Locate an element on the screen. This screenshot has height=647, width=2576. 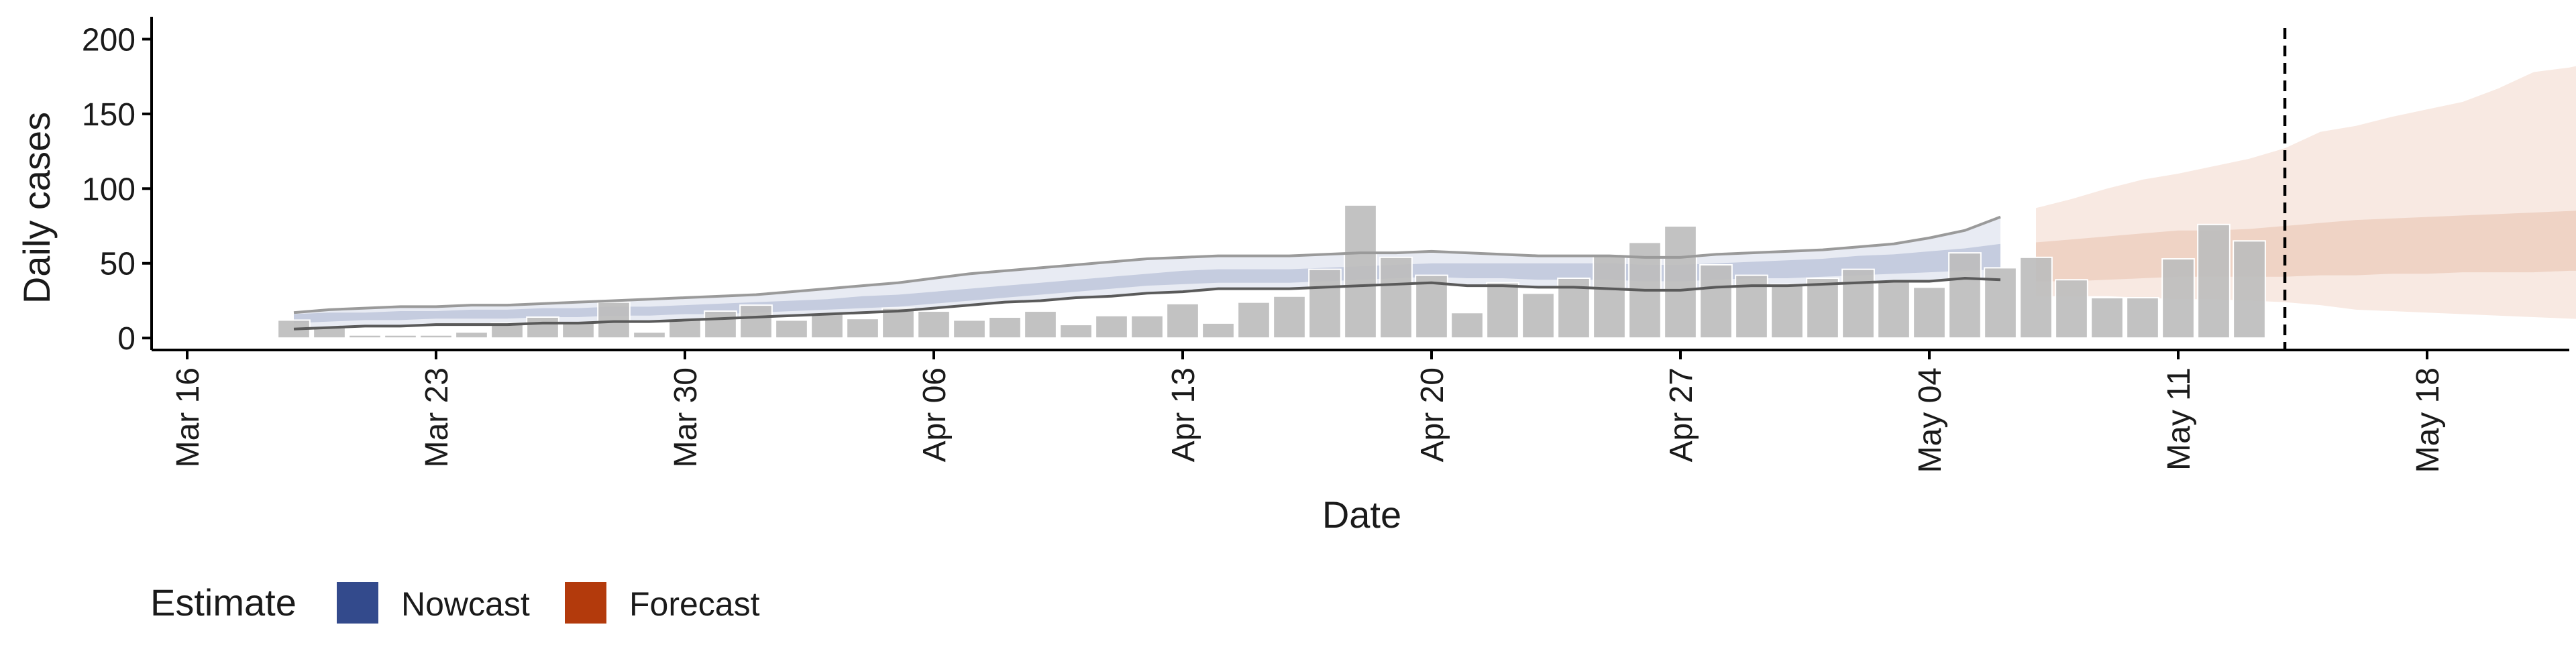
y-tick-label: 200 is located at coordinates (109, 40).